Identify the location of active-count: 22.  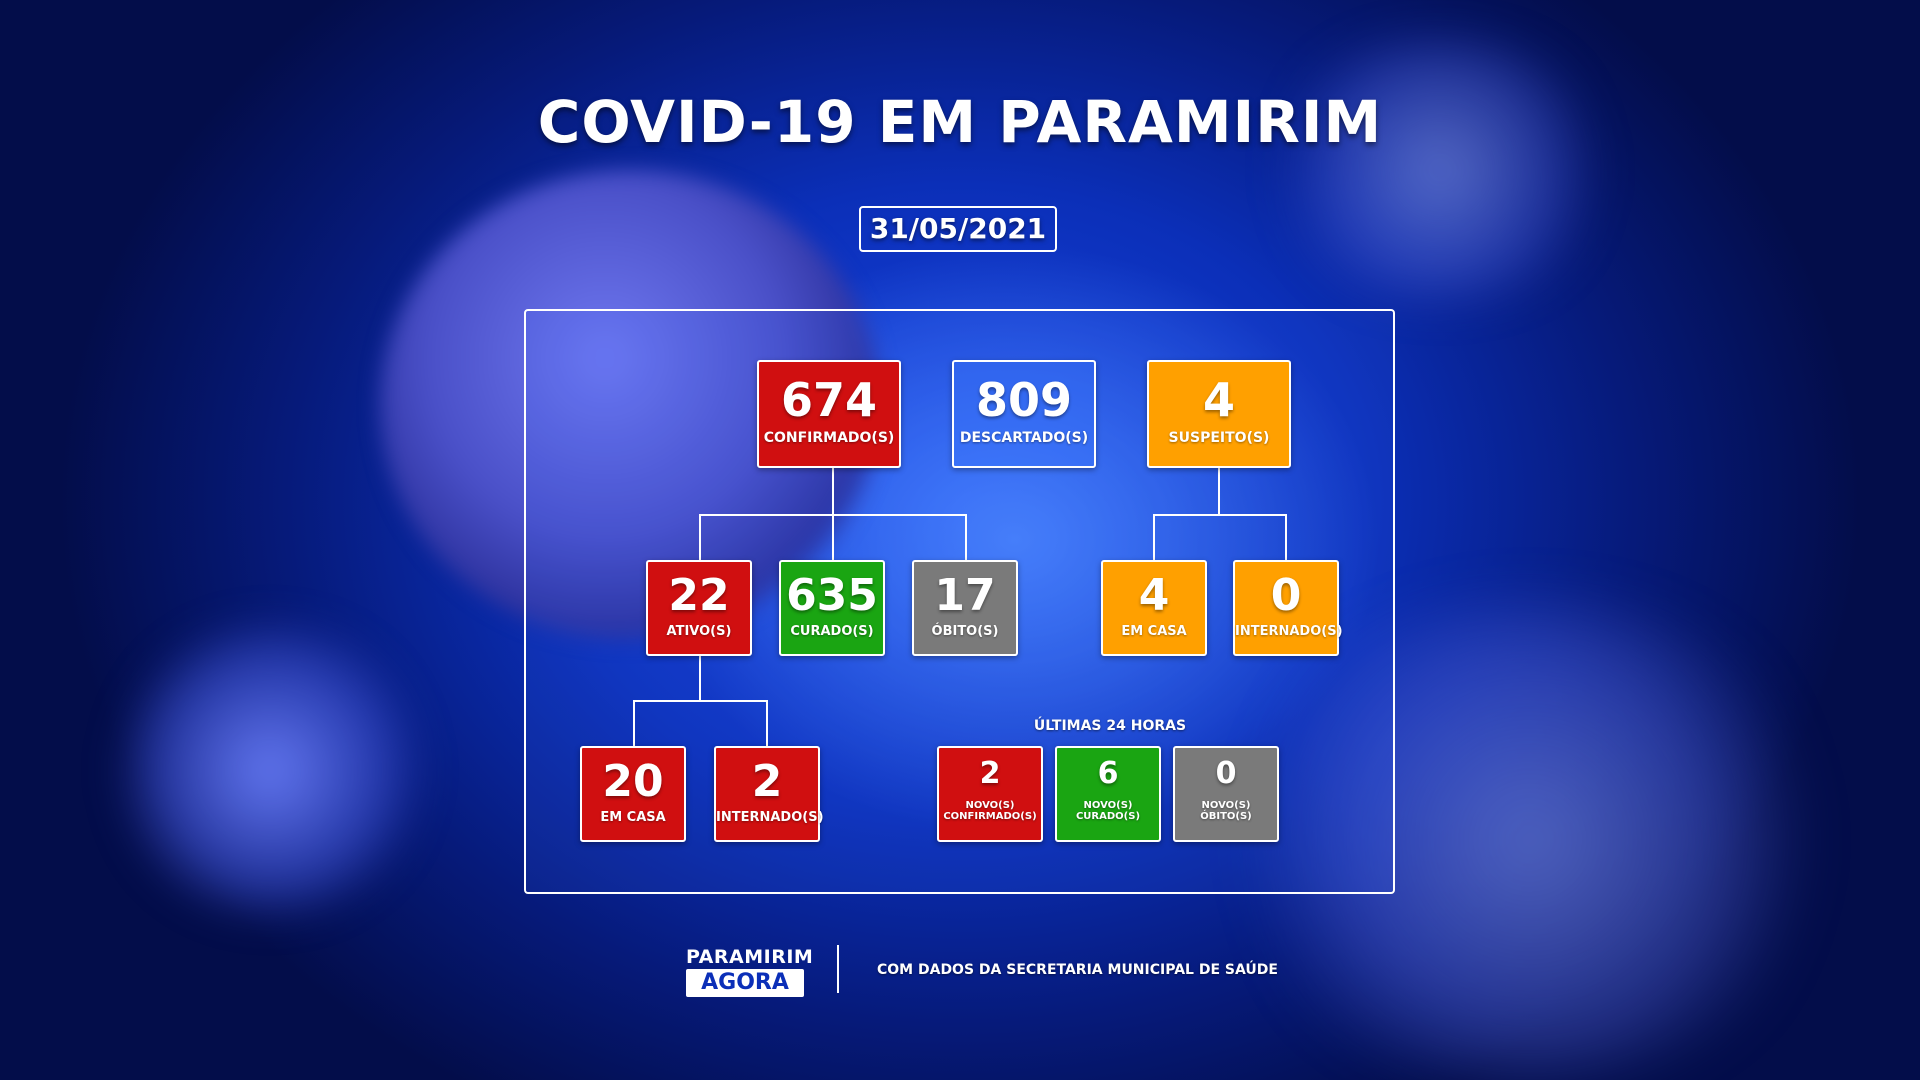
(699, 595).